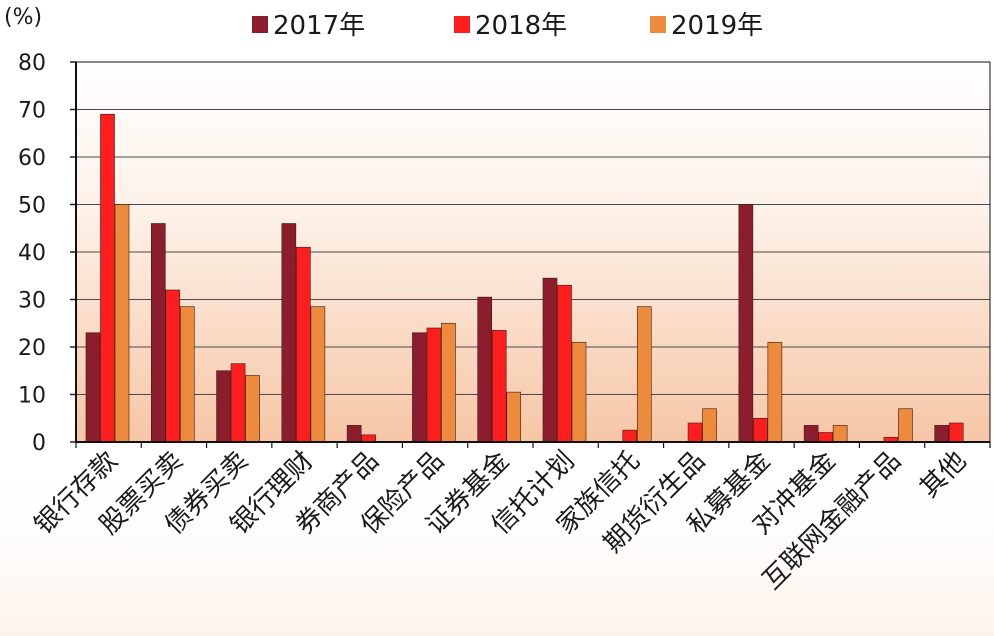 The width and height of the screenshot is (994, 636). What do you see at coordinates (368, 438) in the screenshot?
I see `bar-2018年-券商产品` at bounding box center [368, 438].